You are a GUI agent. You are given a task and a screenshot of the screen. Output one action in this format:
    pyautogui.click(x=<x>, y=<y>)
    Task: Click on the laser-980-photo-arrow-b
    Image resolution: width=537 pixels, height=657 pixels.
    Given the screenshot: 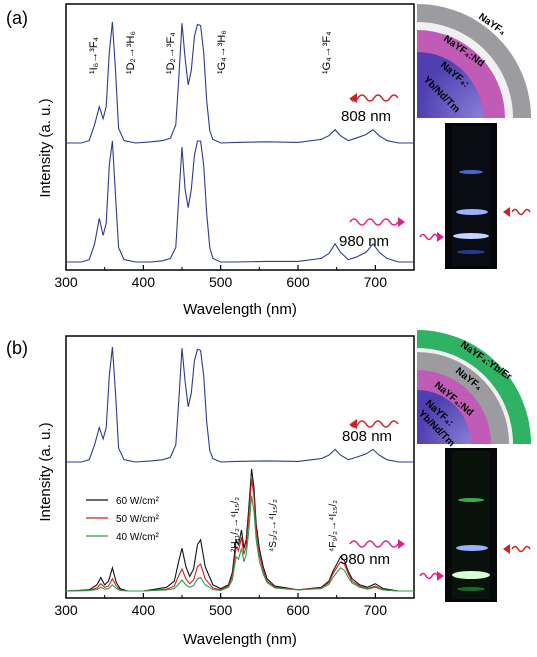 What is the action you would take?
    pyautogui.click(x=431, y=576)
    